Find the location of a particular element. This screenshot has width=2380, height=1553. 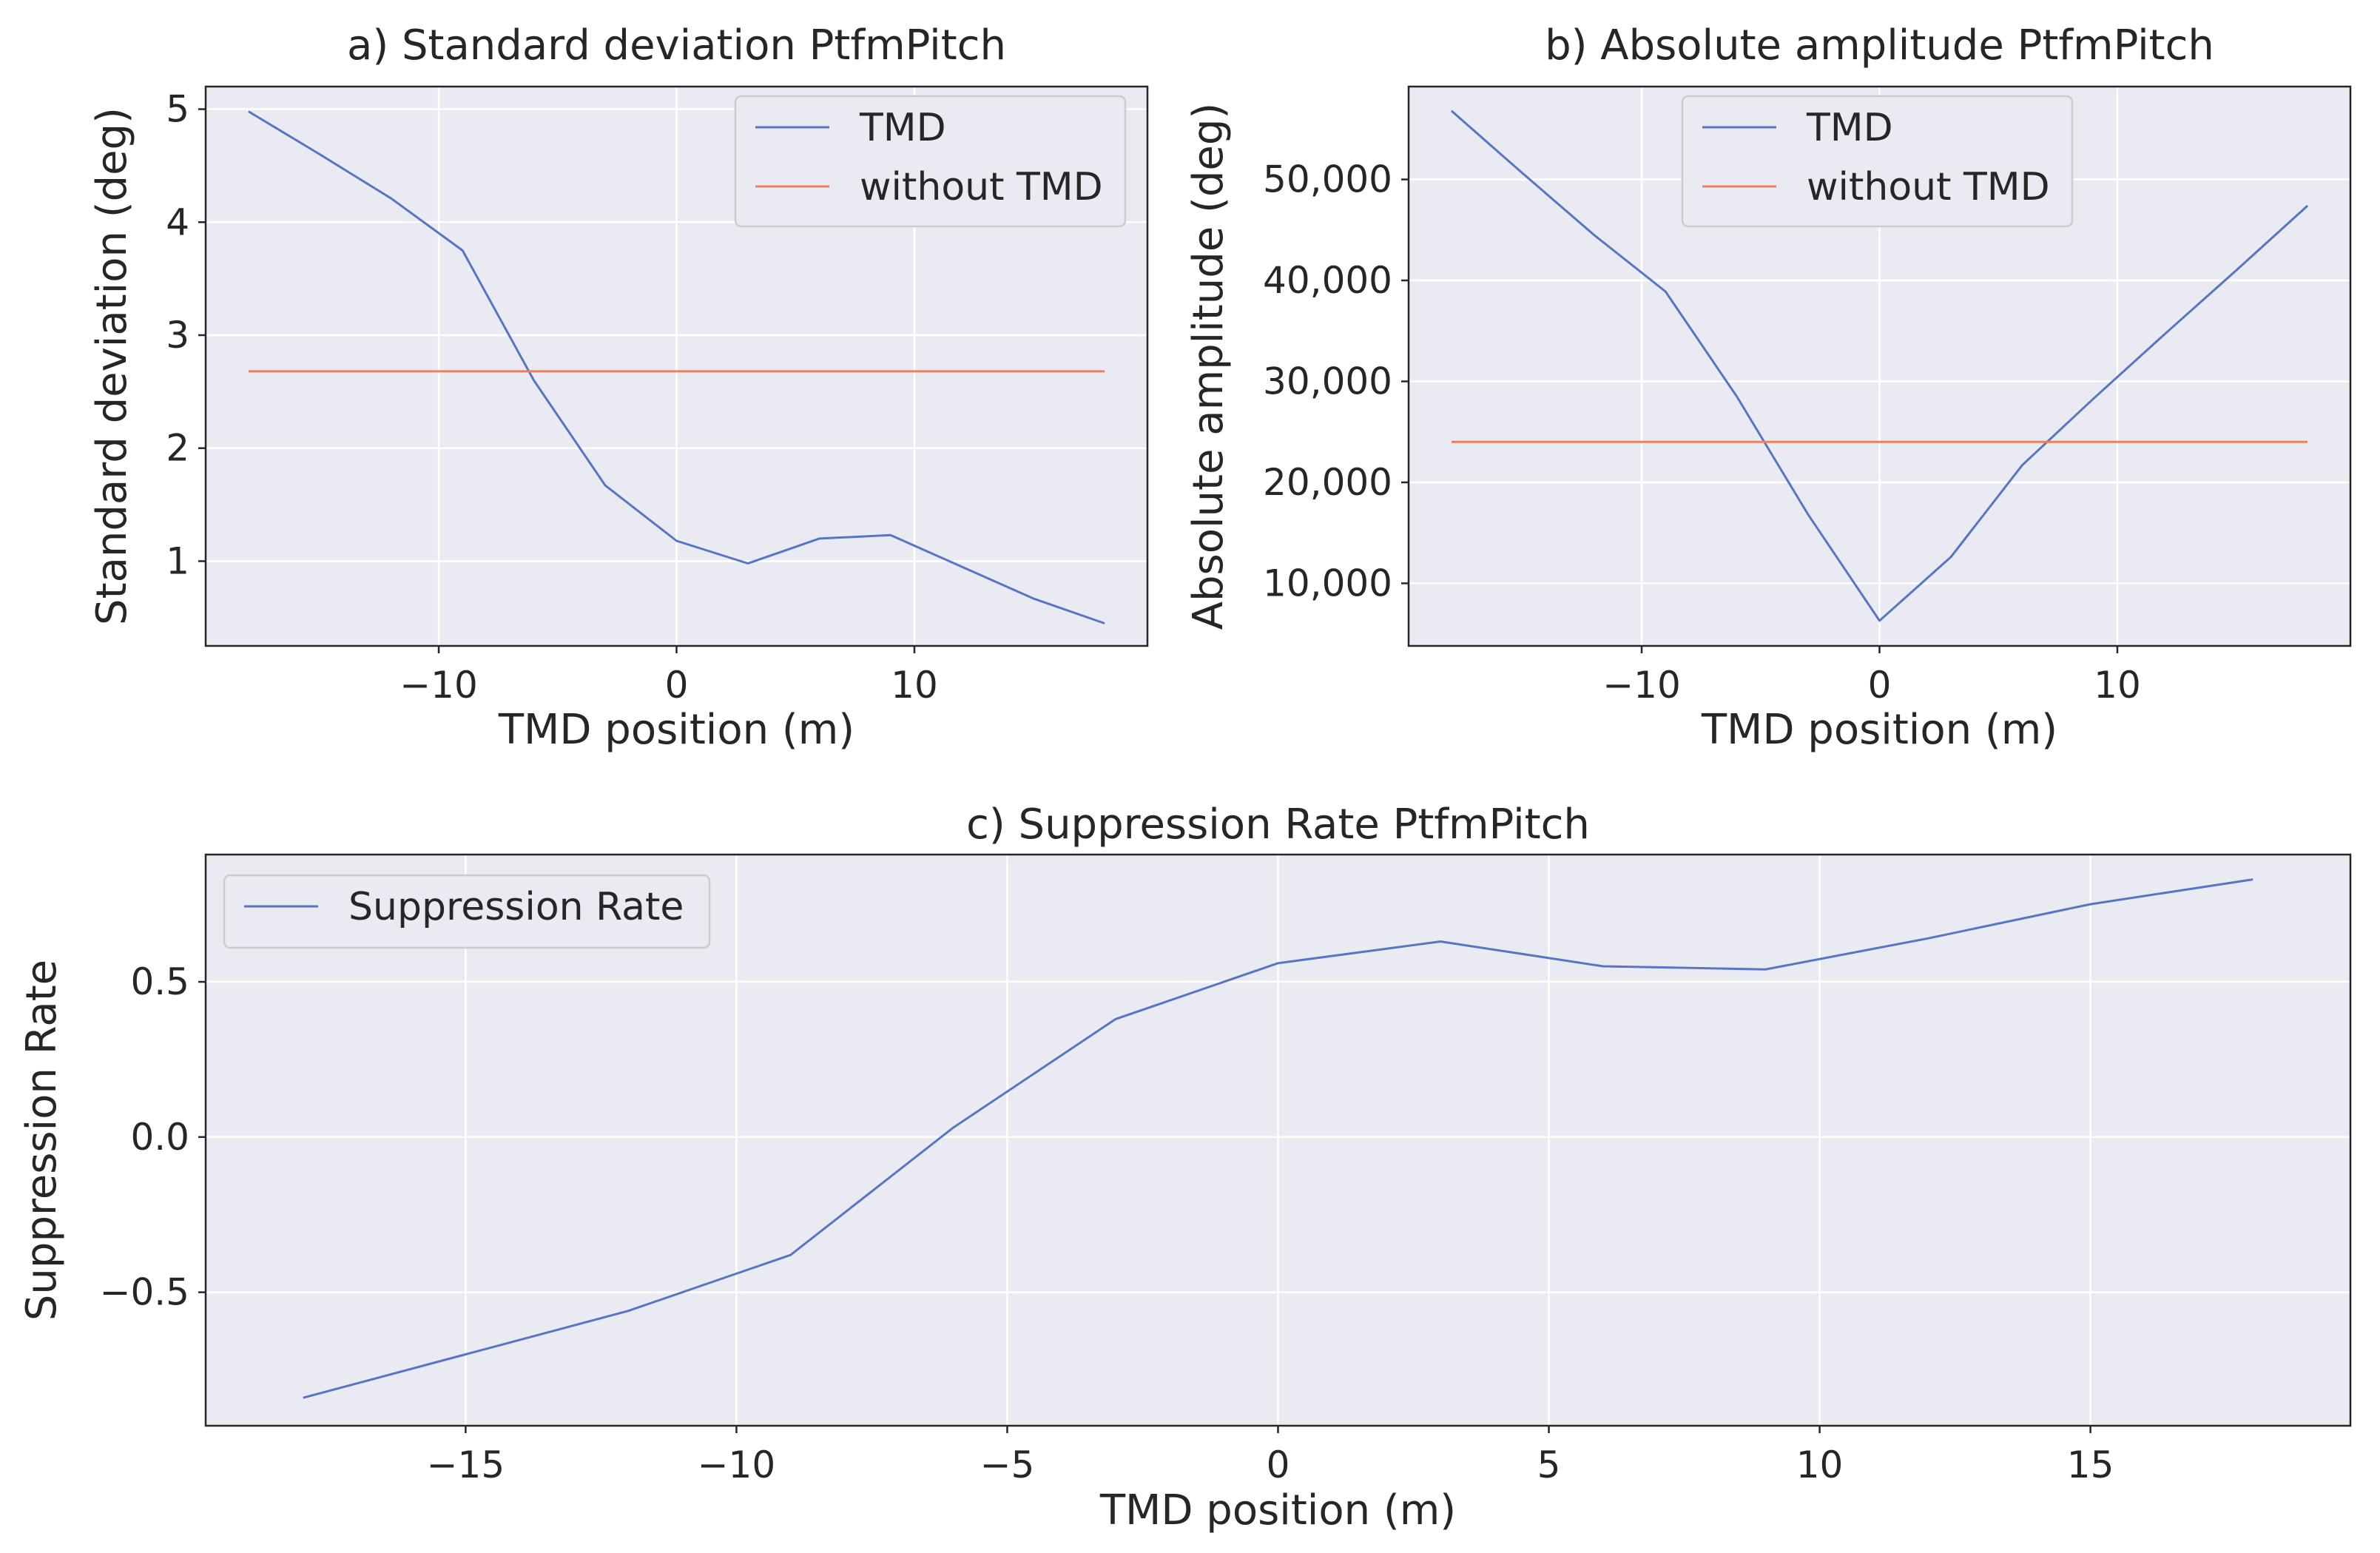

y-tick-label: 50,000 is located at coordinates (1328, 179).